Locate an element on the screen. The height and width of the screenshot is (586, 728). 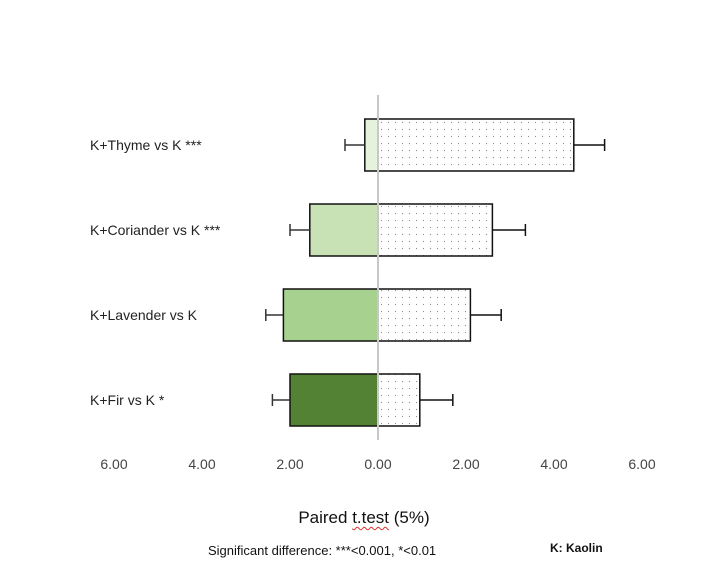
x-axis-label-suffix: (5%) is located at coordinates (409, 517).